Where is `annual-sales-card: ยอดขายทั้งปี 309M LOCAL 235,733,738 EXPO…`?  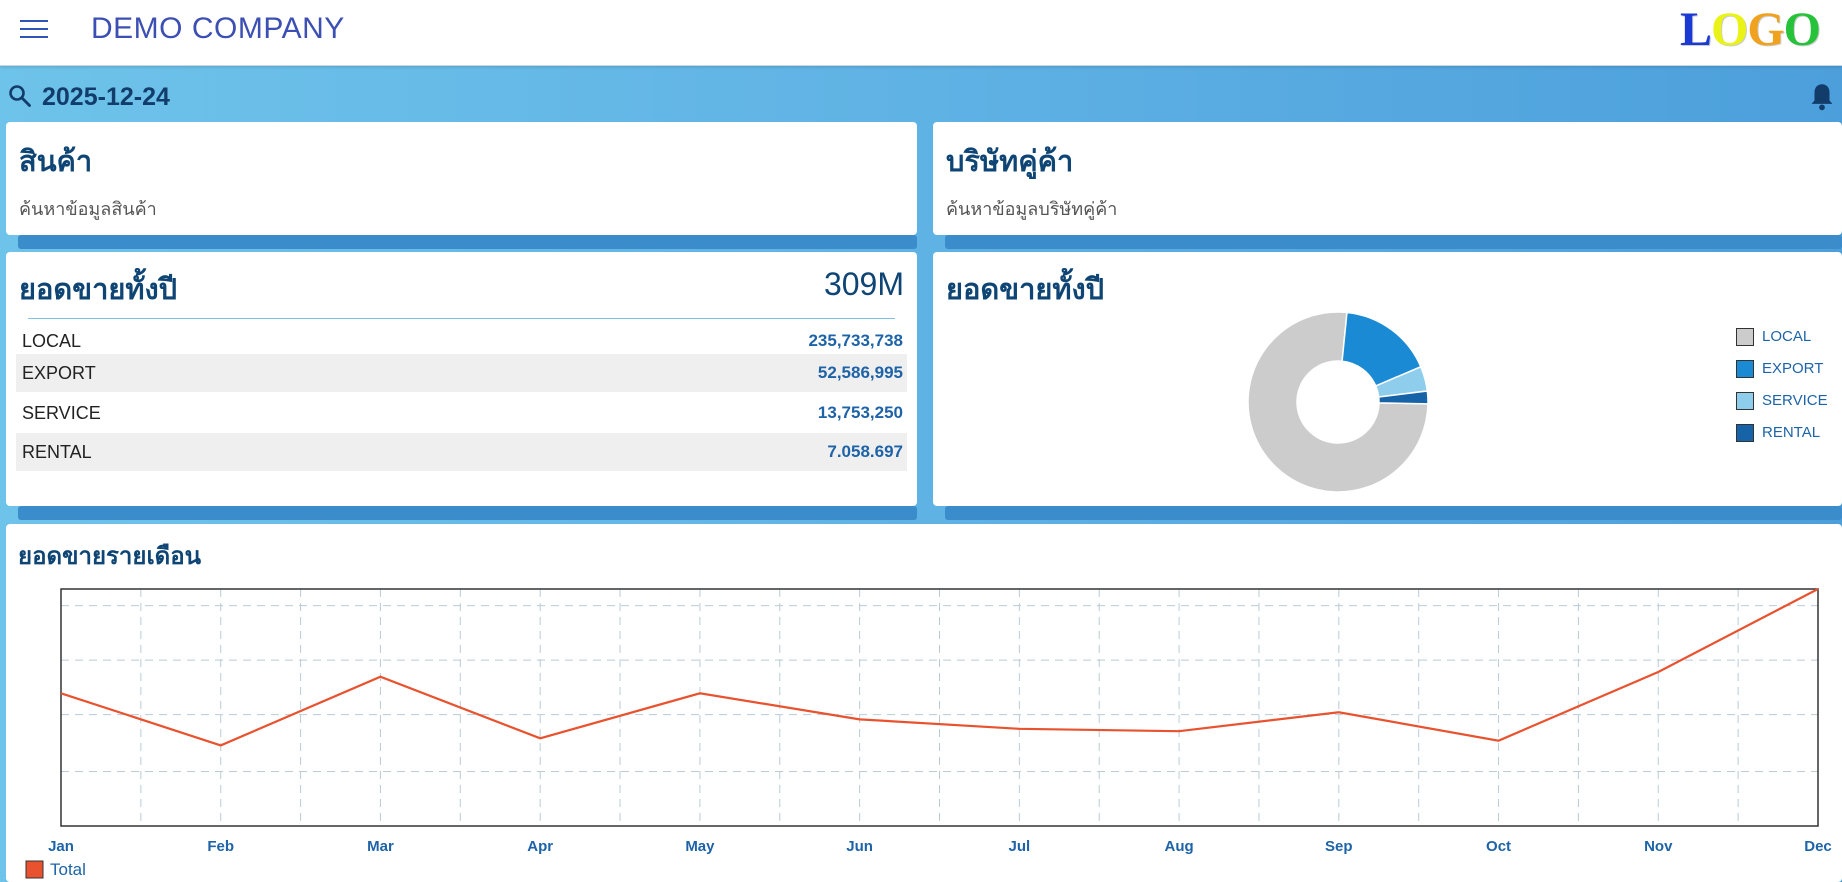 annual-sales-card: ยอดขายทั้งปี 309M LOCAL 235,733,738 EXPO… is located at coordinates (461, 379).